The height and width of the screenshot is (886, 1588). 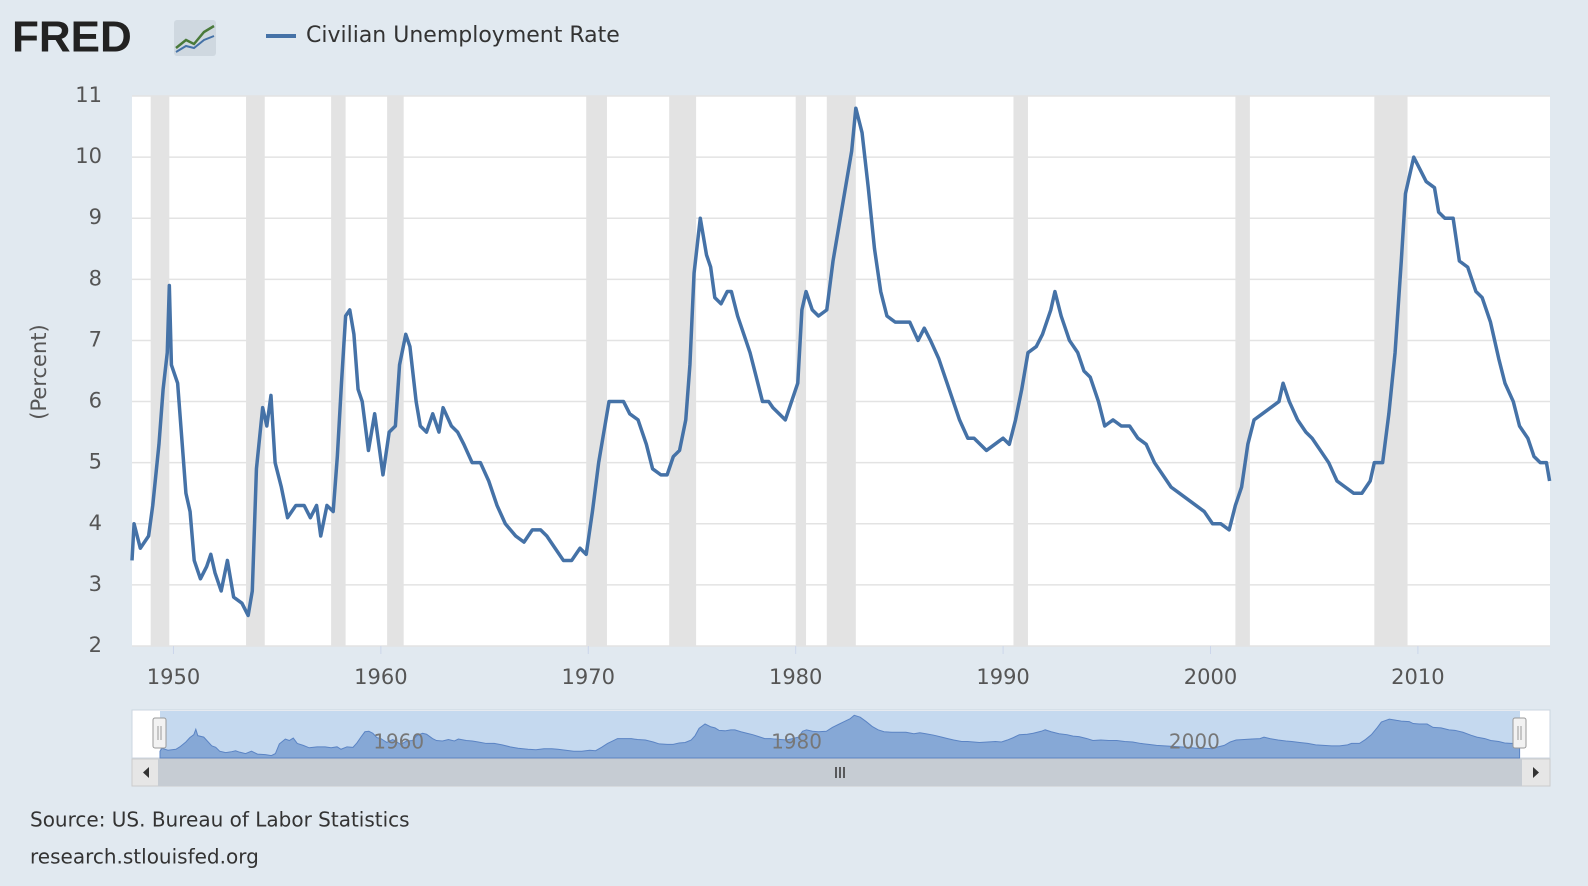 What do you see at coordinates (88, 156) in the screenshot?
I see `y-tick-label: 10` at bounding box center [88, 156].